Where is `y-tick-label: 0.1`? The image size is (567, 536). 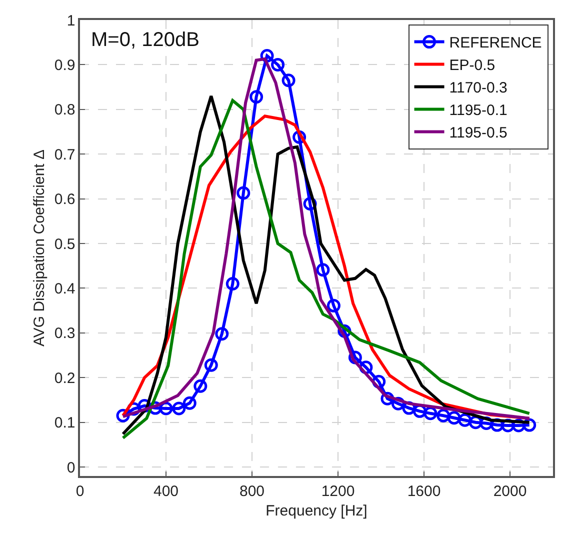
y-tick-label: 0.1 is located at coordinates (65, 423).